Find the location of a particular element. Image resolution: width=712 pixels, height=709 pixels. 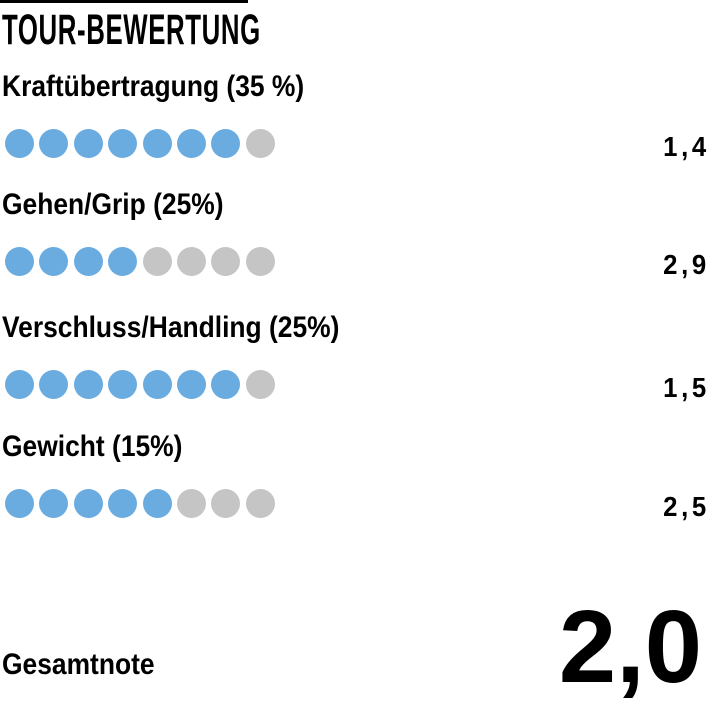

category-score: 1,5 is located at coordinates (686, 387).